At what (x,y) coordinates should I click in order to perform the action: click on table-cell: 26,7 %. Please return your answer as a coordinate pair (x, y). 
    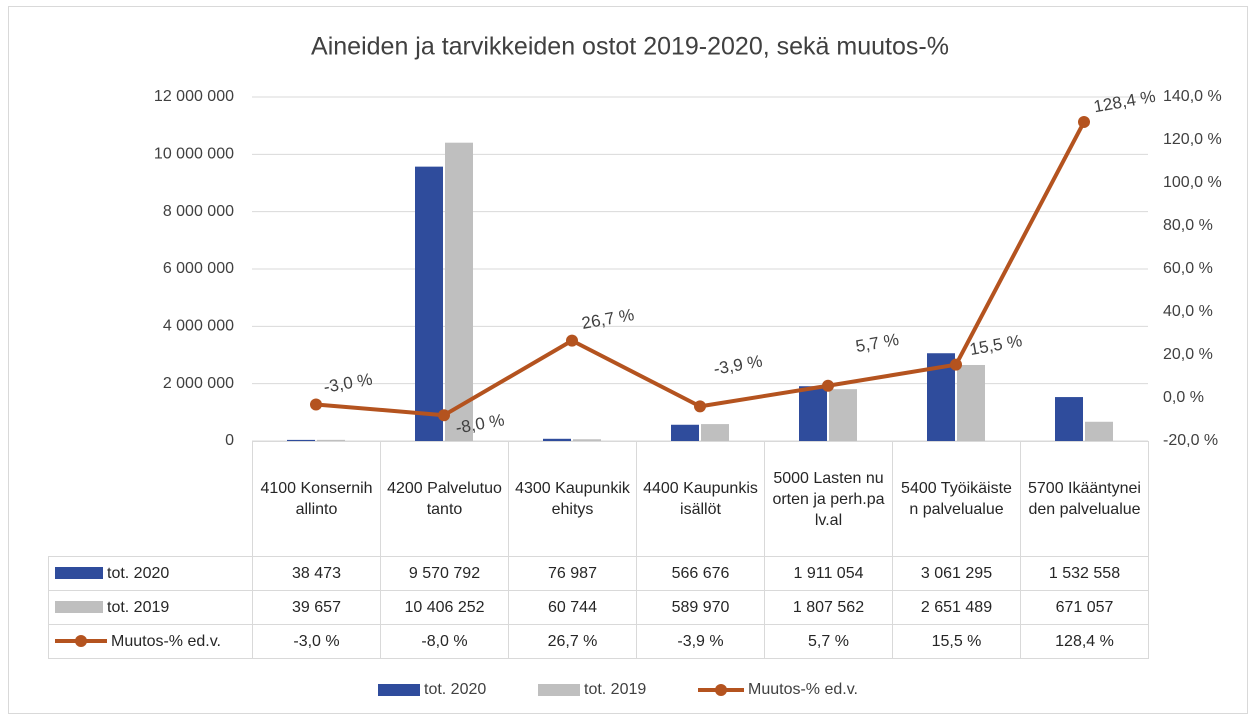
    Looking at the image, I should click on (572, 641).